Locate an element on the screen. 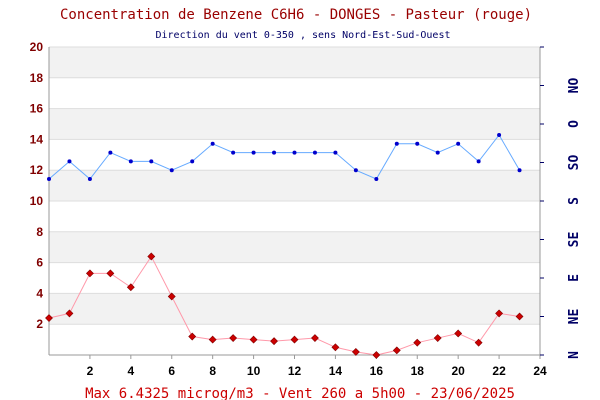  wind-direction-label: N is located at coordinates (574, 355).